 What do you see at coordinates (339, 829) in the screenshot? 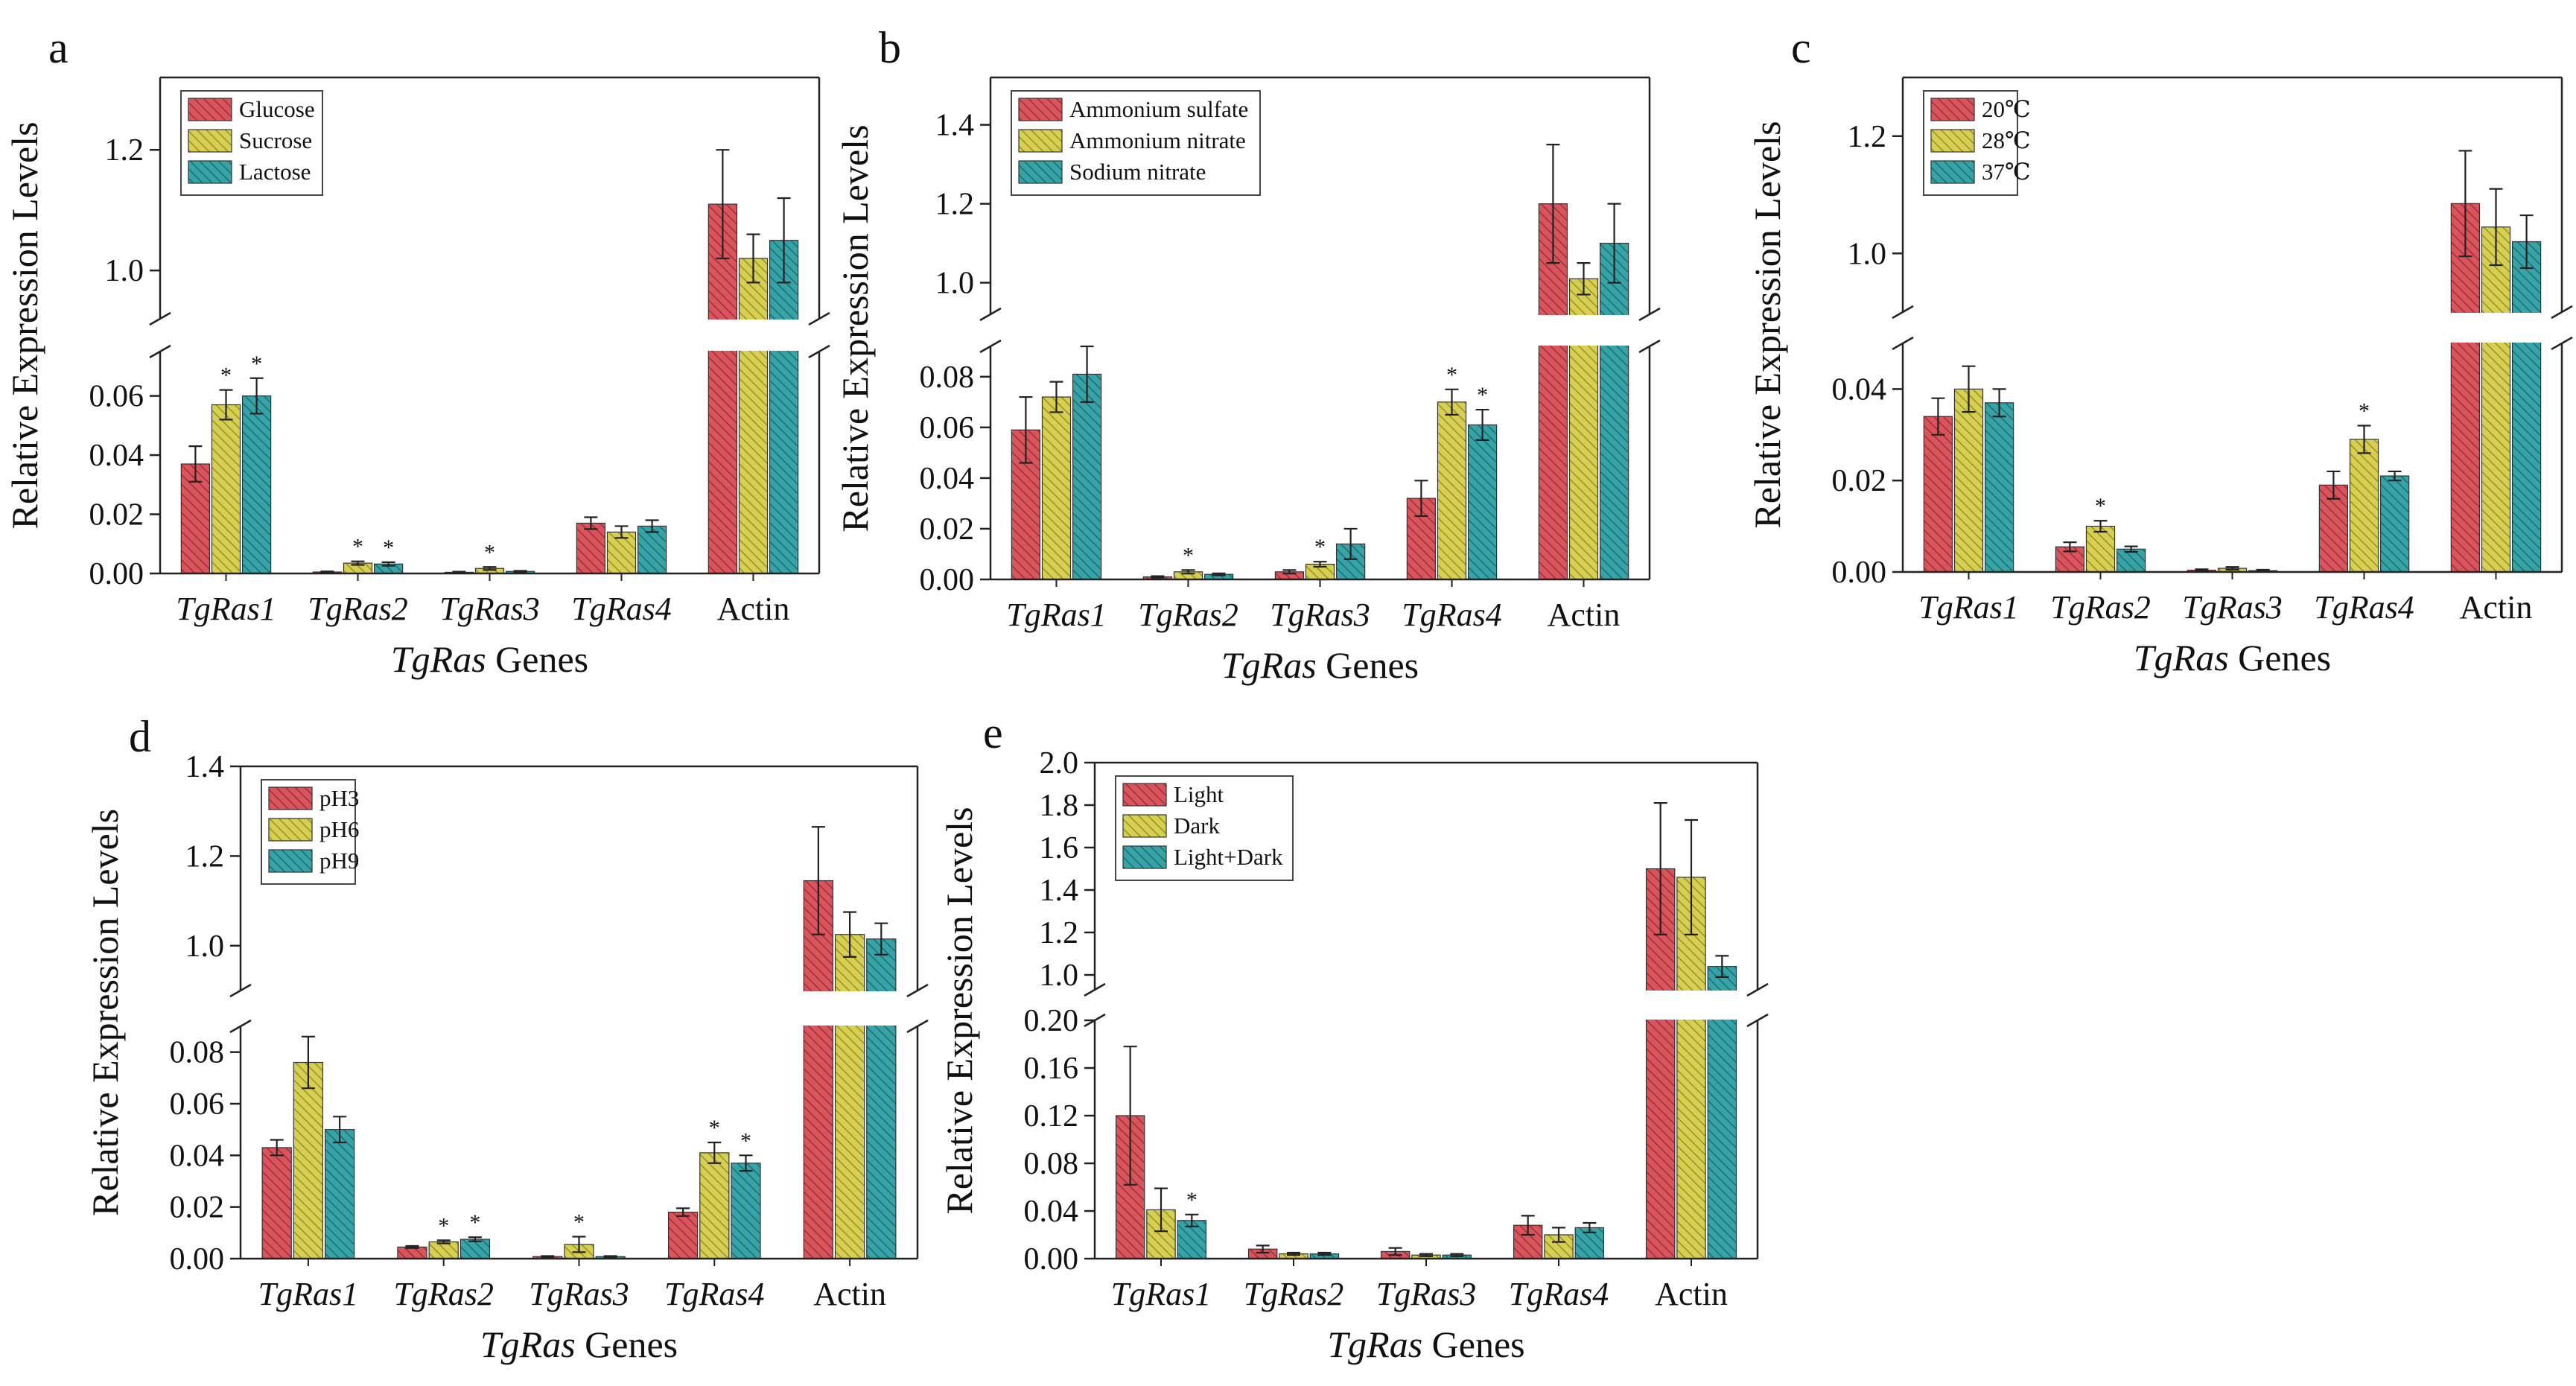
I see `legend-label: pH6` at bounding box center [339, 829].